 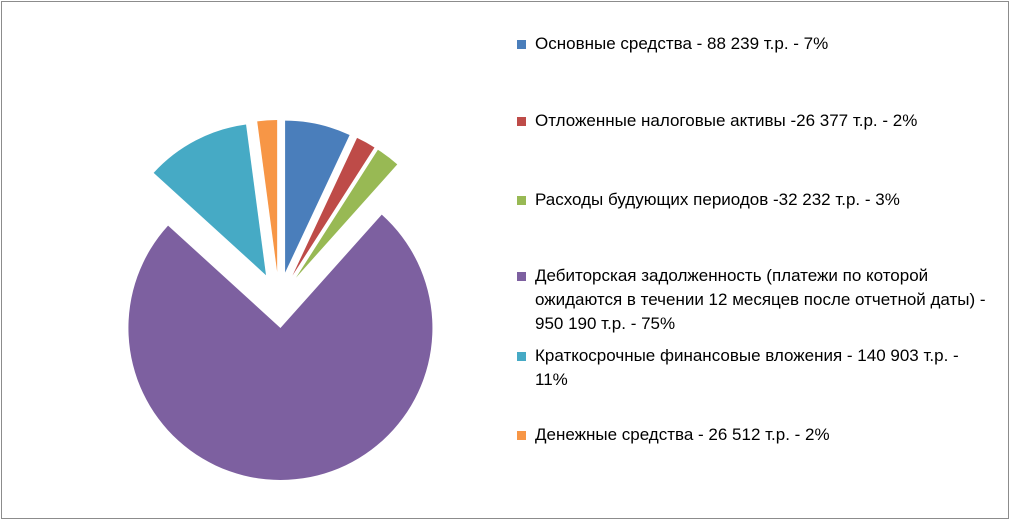 I want to click on legend-item-fixed-assets: Основные средства - 88 239 т.р. - 7%, so click(x=752, y=44).